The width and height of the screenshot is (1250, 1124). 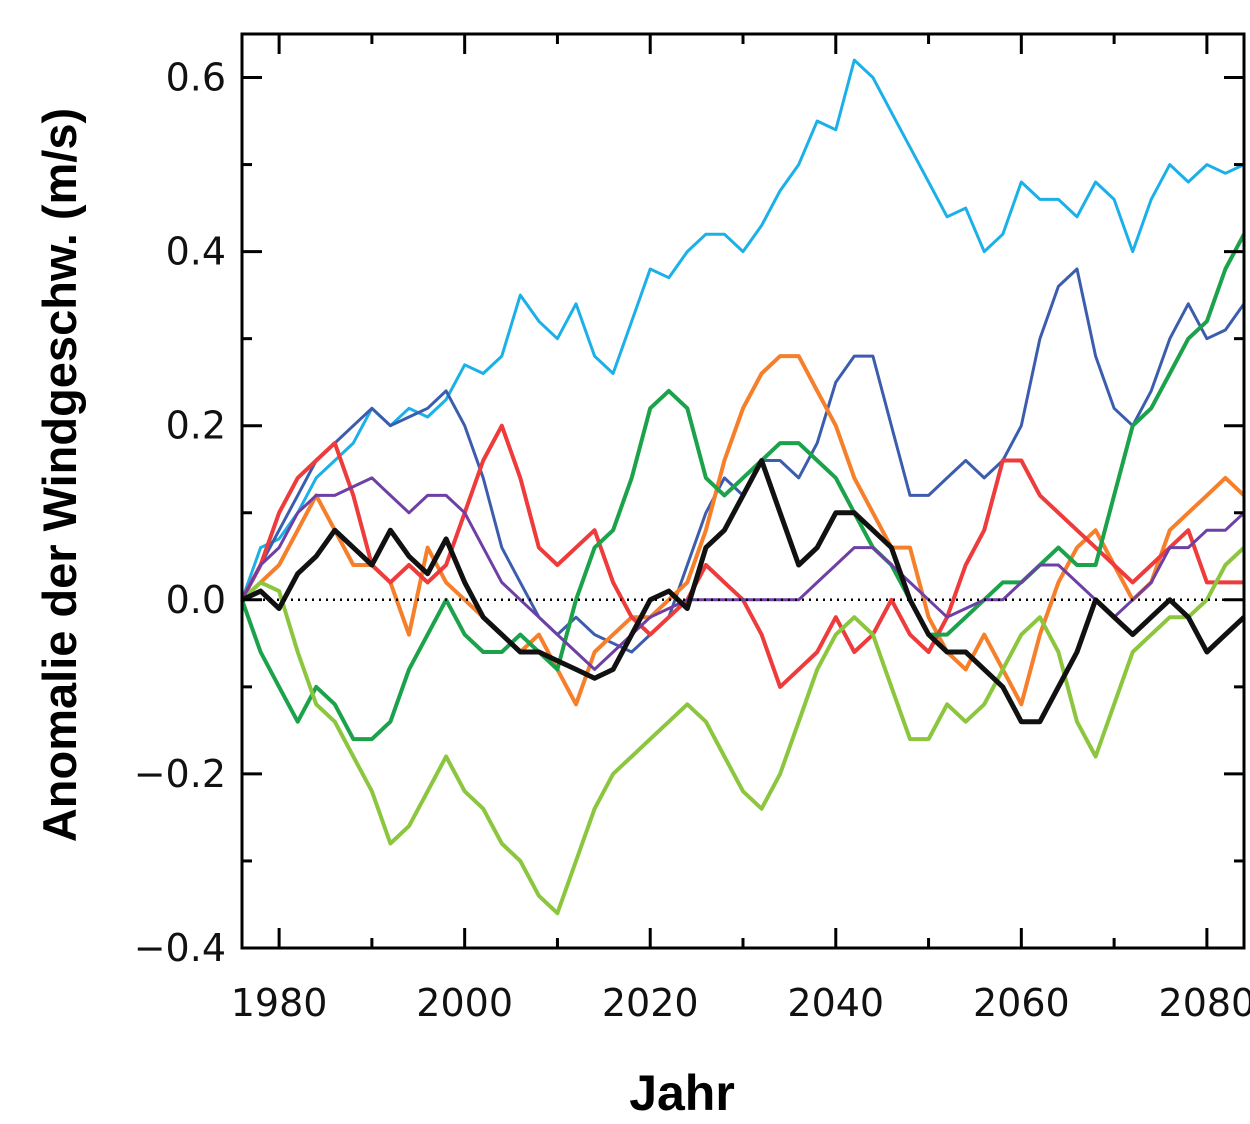 What do you see at coordinates (1204, 1003) in the screenshot?
I see `x-tick-label: 2080` at bounding box center [1204, 1003].